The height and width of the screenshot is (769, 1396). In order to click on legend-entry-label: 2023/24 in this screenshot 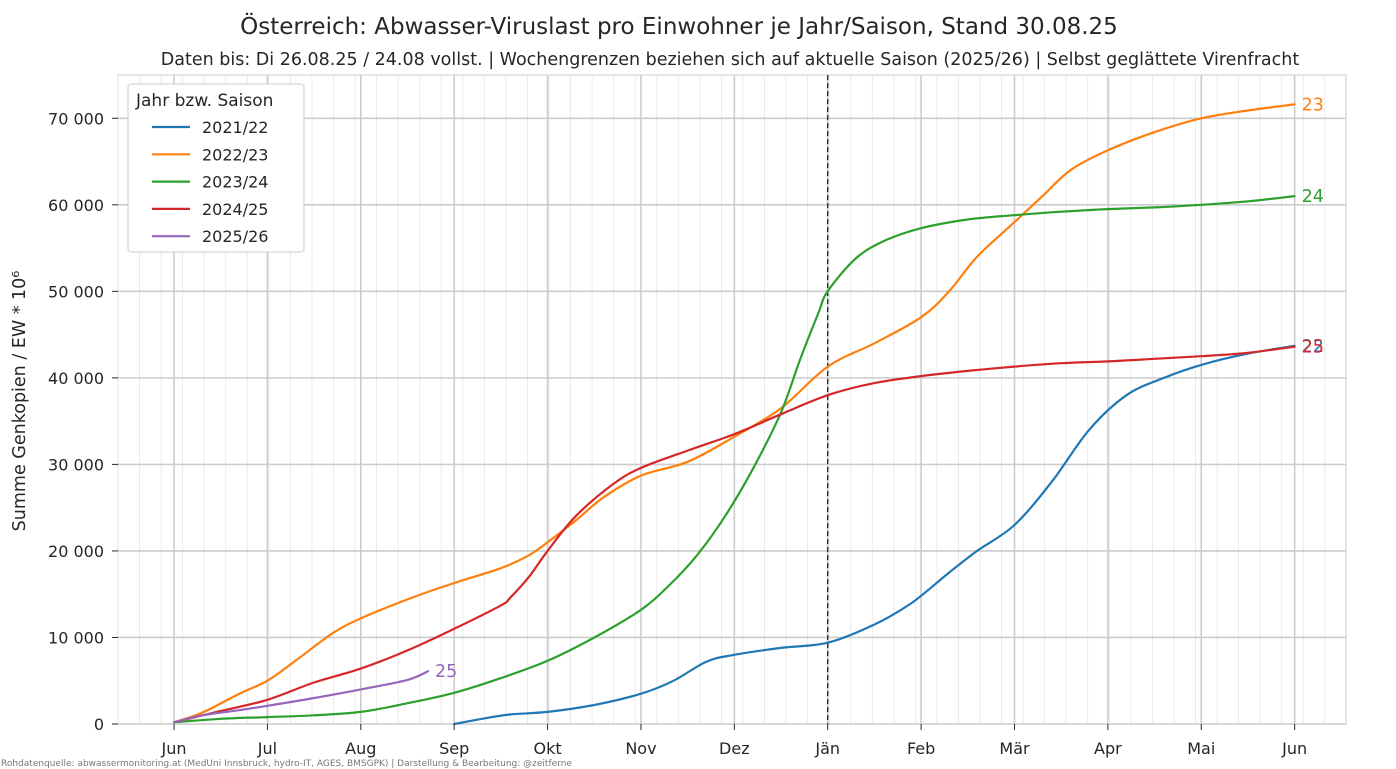, I will do `click(235, 182)`.